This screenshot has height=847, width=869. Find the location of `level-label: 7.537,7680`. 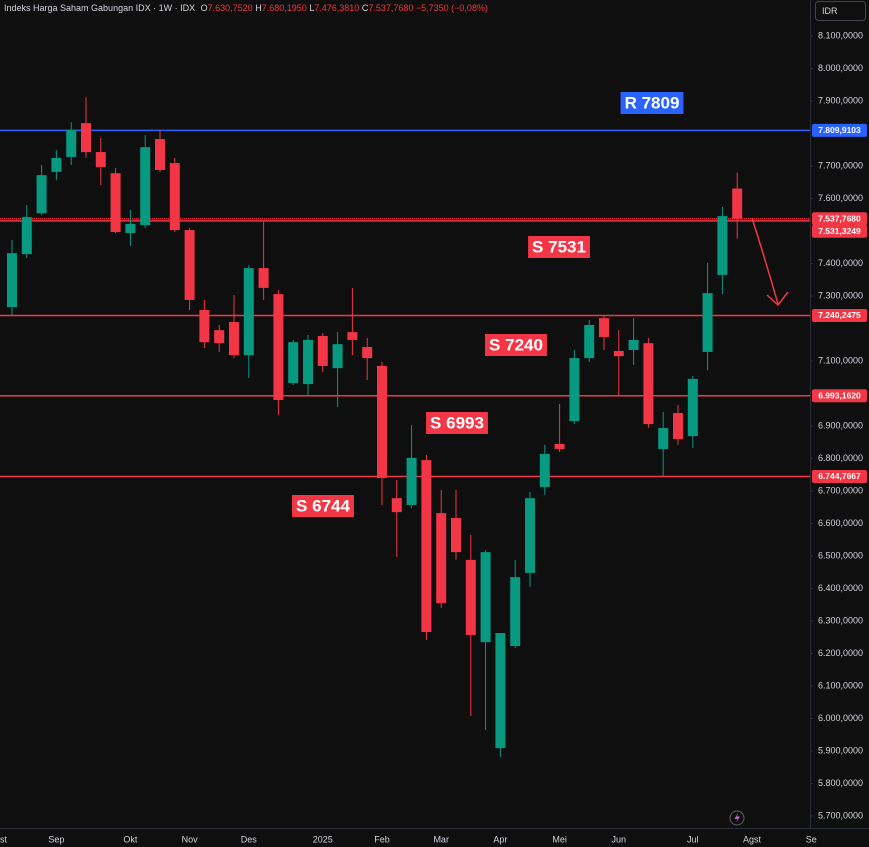

level-label: 7.537,7680 is located at coordinates (839, 219).